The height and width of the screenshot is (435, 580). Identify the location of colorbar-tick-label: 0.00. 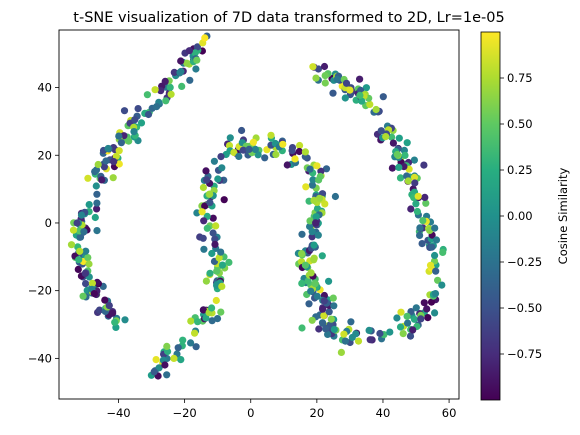
(520, 216).